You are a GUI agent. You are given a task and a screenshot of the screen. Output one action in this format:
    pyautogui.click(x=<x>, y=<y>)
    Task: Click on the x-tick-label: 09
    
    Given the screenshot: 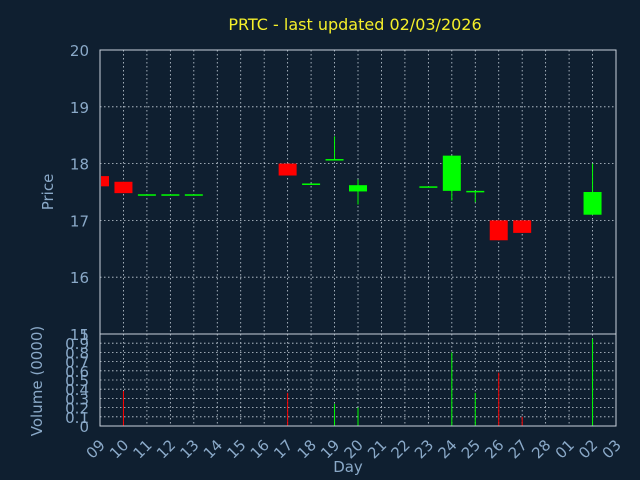 What is the action you would take?
    pyautogui.click(x=96, y=449)
    